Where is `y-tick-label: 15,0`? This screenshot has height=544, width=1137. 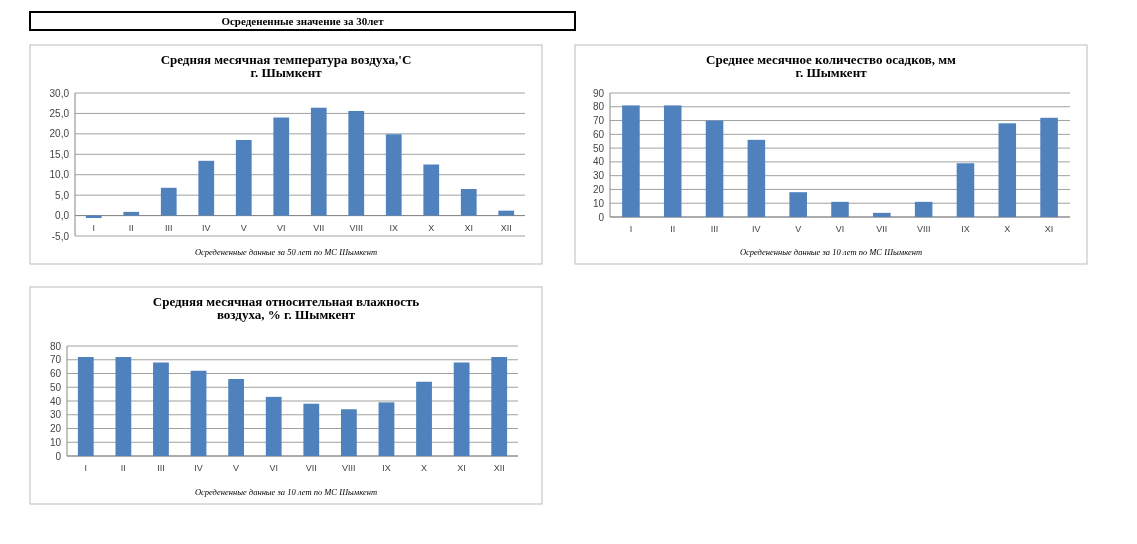
y-tick-label: 15,0 is located at coordinates (59, 154).